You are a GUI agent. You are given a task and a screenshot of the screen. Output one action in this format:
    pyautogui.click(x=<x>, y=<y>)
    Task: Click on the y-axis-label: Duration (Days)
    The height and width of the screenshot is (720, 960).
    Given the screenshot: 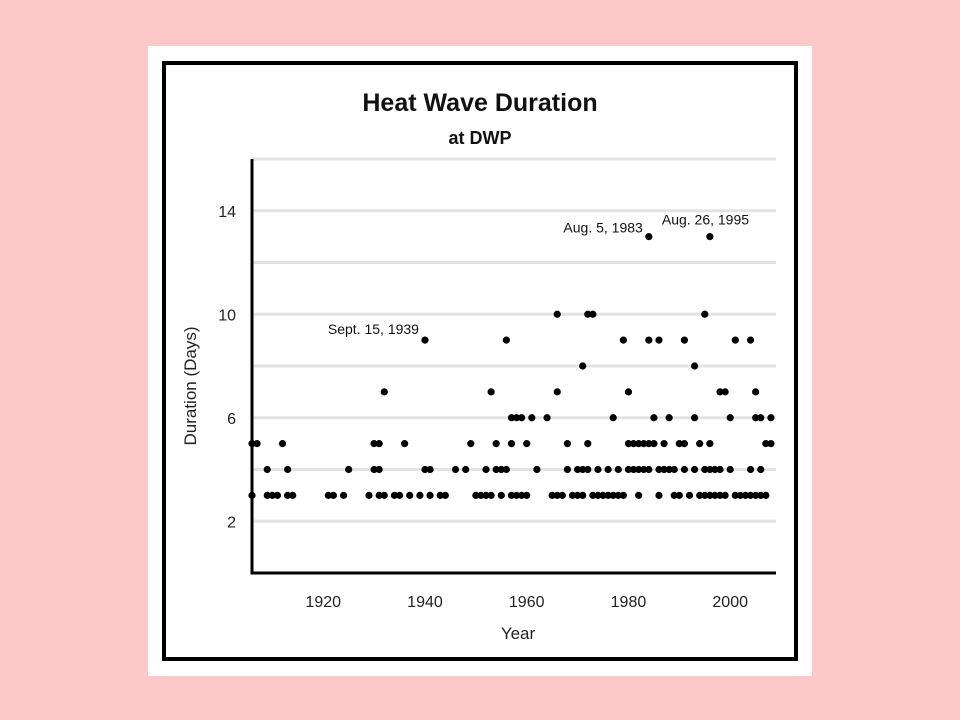 What is the action you would take?
    pyautogui.click(x=190, y=385)
    